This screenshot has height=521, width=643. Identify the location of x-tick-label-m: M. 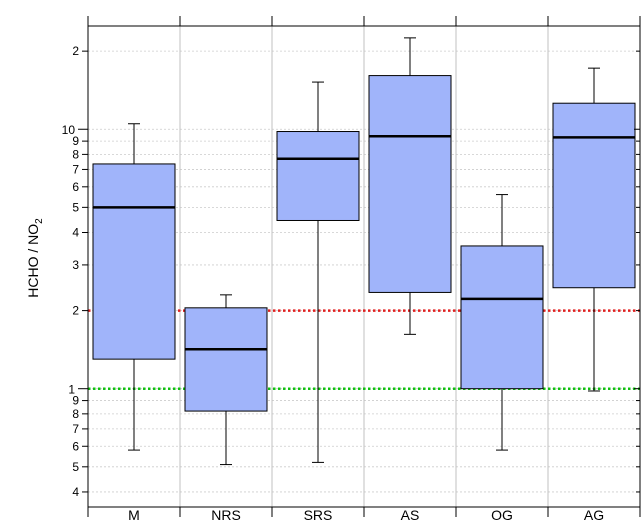
(134, 514).